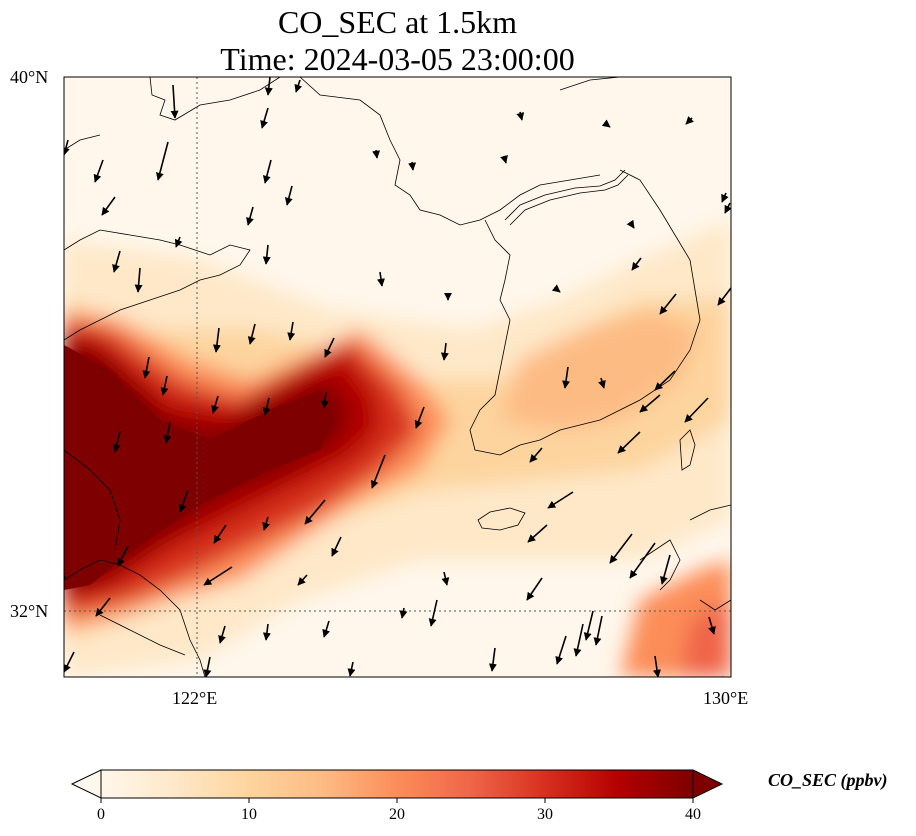  What do you see at coordinates (29, 611) in the screenshot?
I see `lat-label-32: 32°N` at bounding box center [29, 611].